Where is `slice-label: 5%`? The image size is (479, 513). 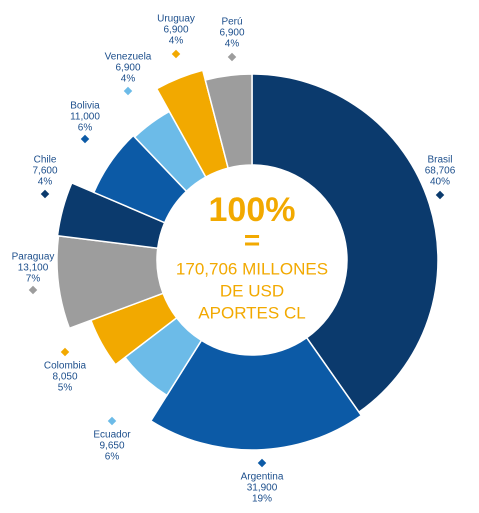 slice-label: 5% is located at coordinates (65, 388).